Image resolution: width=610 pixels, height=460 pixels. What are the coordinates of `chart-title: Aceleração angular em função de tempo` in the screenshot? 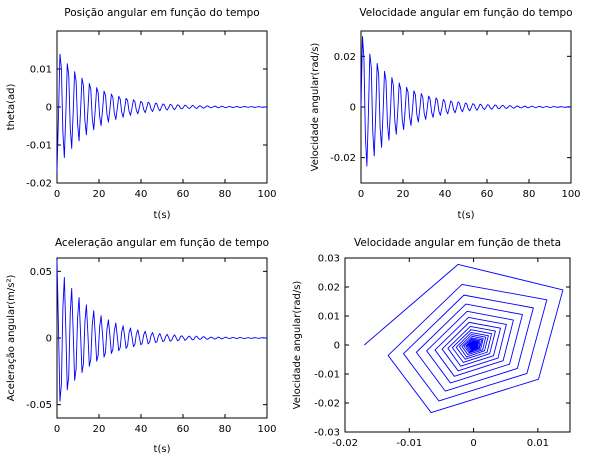 It's located at (162, 243).